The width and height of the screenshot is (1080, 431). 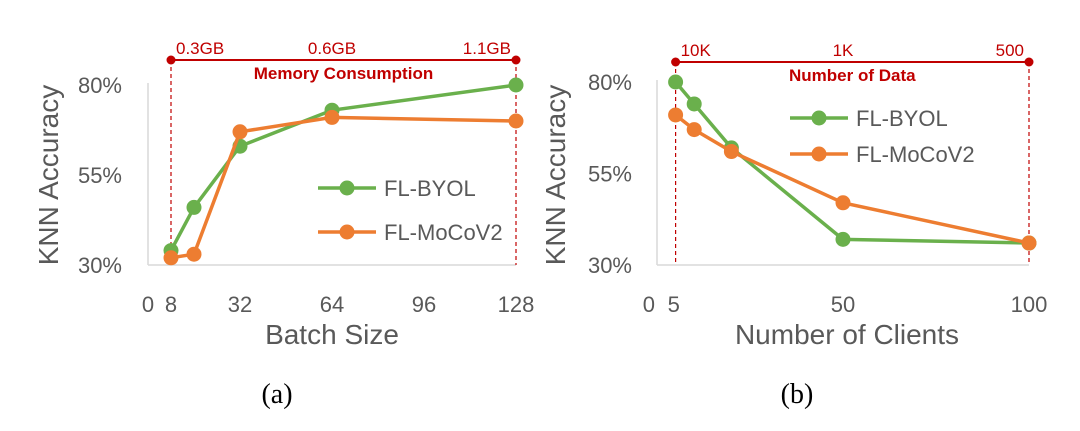 What do you see at coordinates (843, 304) in the screenshot?
I see `x-tick-label: 50` at bounding box center [843, 304].